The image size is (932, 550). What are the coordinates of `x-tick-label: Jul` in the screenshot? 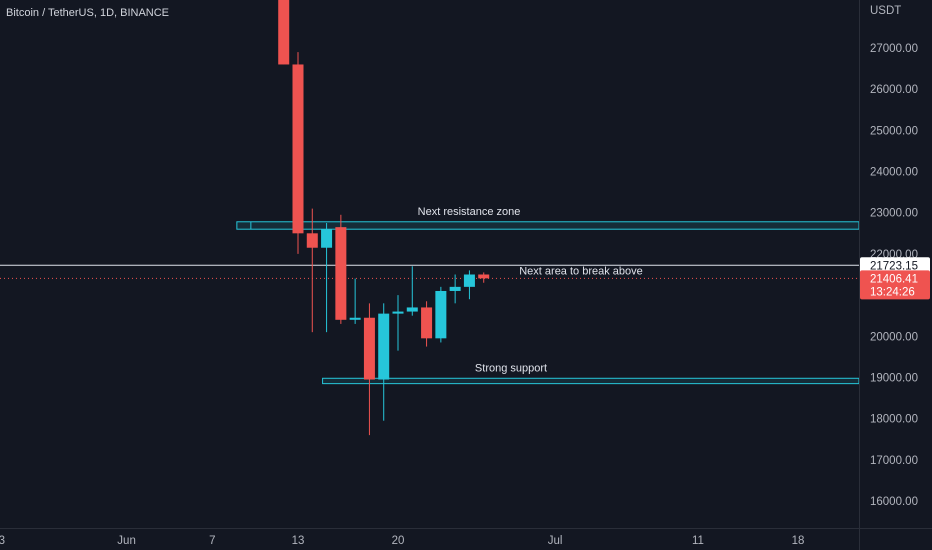 It's located at (555, 541).